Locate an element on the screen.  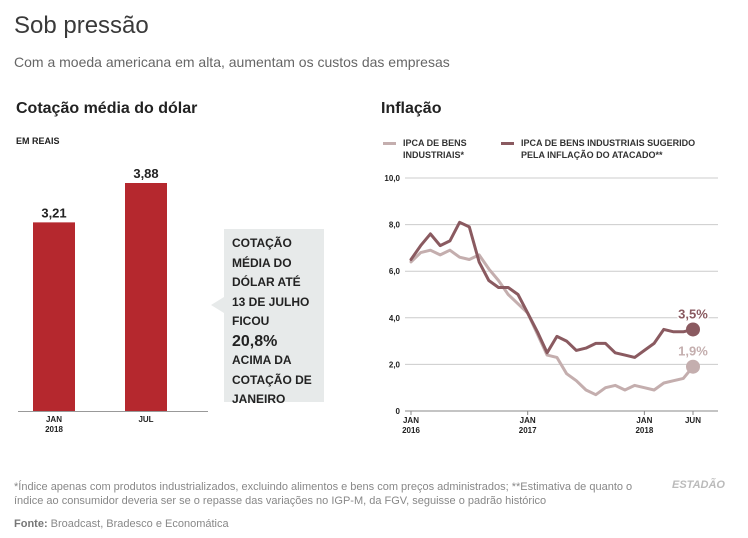
callout-line: MÉDIA DO is located at coordinates (262, 262).